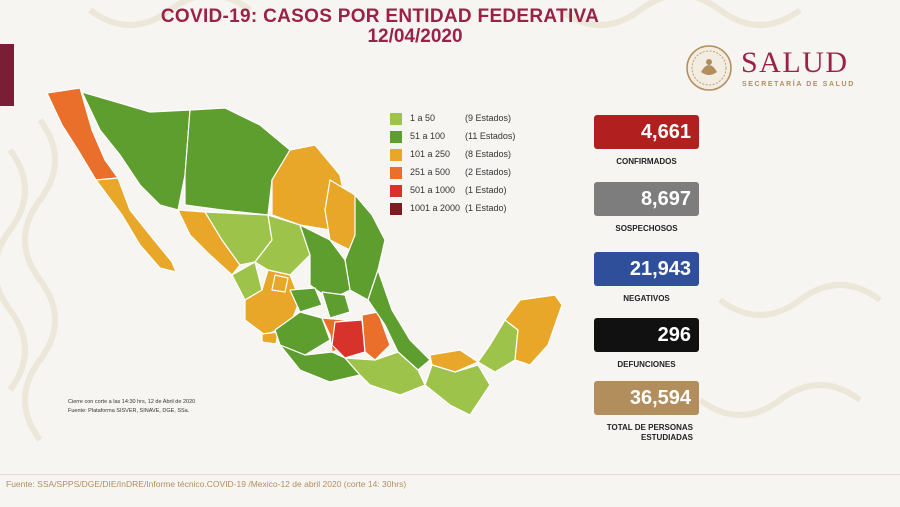 The height and width of the screenshot is (507, 900). What do you see at coordinates (376, 336) in the screenshot?
I see `state-puebla` at bounding box center [376, 336].